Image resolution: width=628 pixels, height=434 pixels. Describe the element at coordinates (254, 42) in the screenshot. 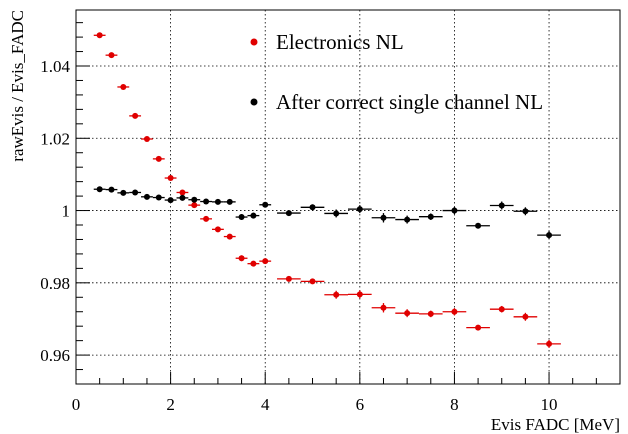

I see `legend-marker-electronics` at that location.